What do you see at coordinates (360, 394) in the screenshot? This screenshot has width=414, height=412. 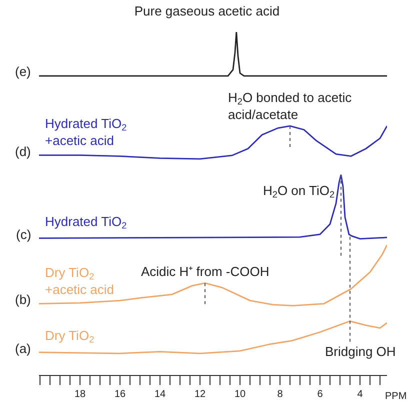 I see `x-tick-label: 4` at bounding box center [360, 394].